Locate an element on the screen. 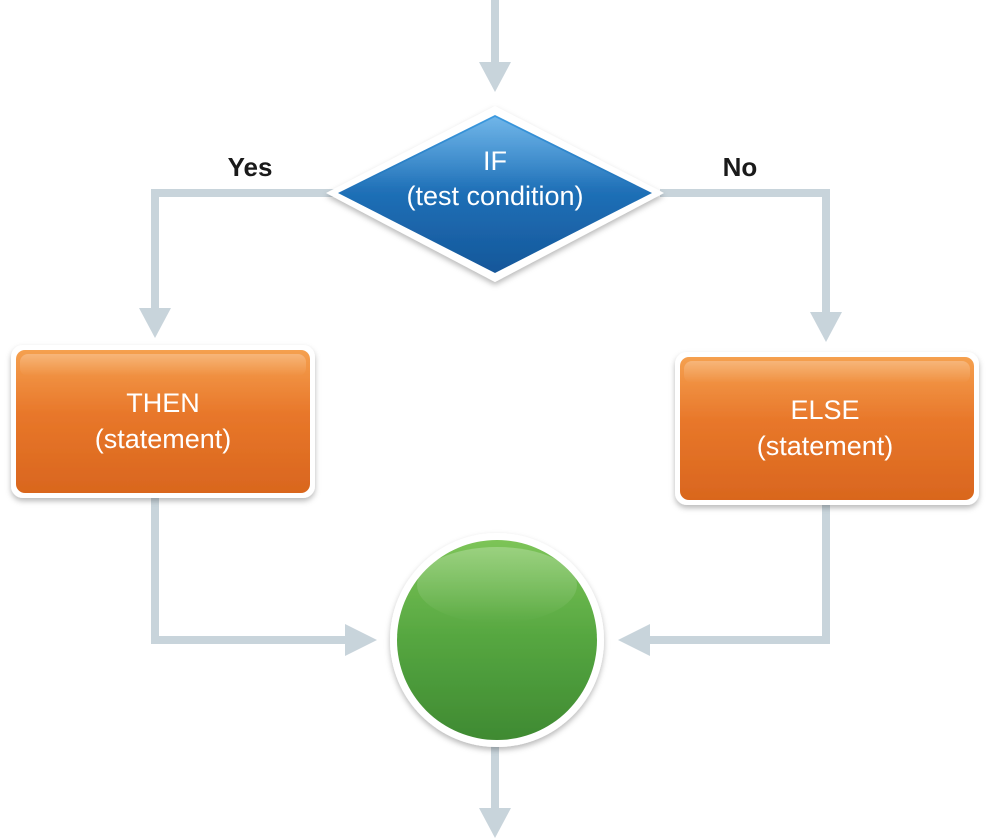  decision-node is located at coordinates (495, 194).